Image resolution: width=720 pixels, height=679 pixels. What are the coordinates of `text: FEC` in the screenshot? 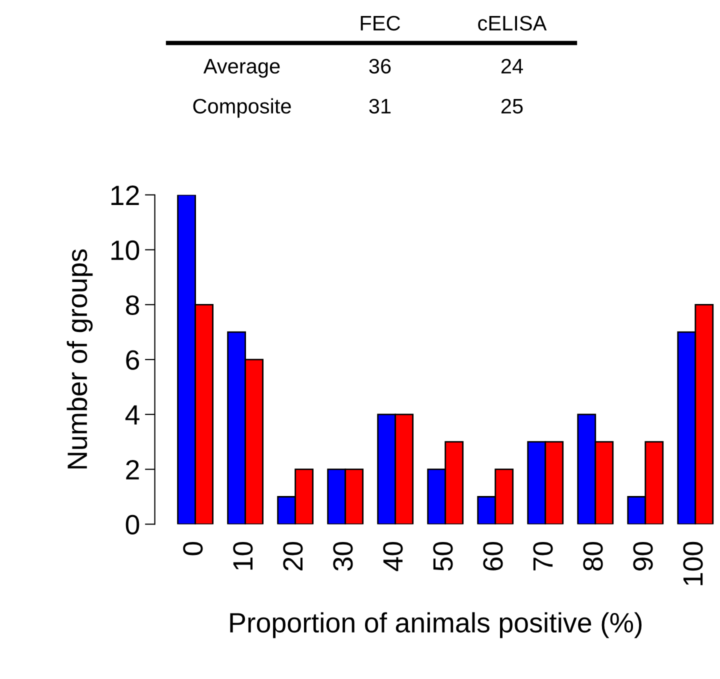 It's located at (380, 23).